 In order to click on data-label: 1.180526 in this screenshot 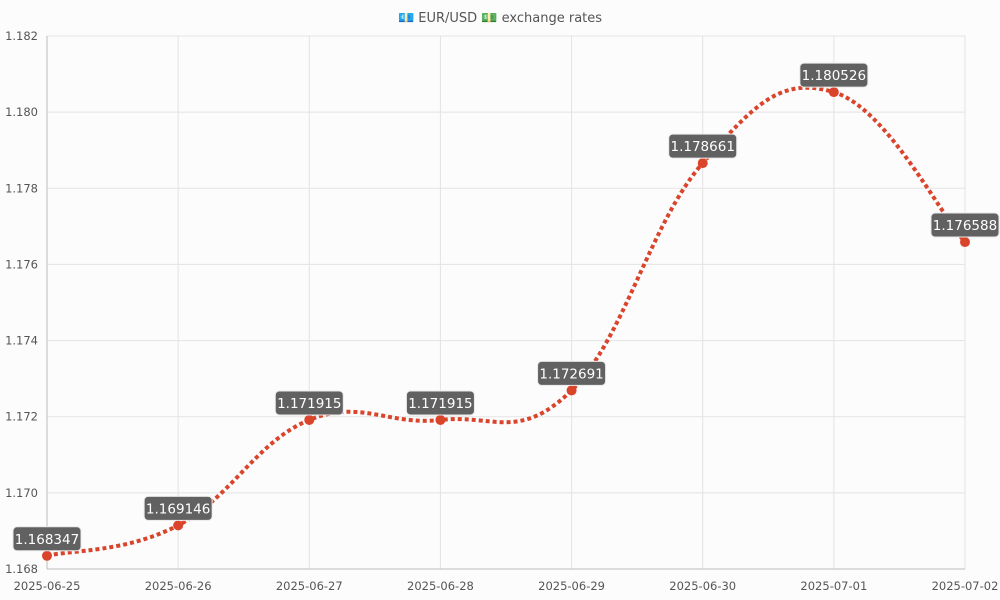, I will do `click(834, 75)`.